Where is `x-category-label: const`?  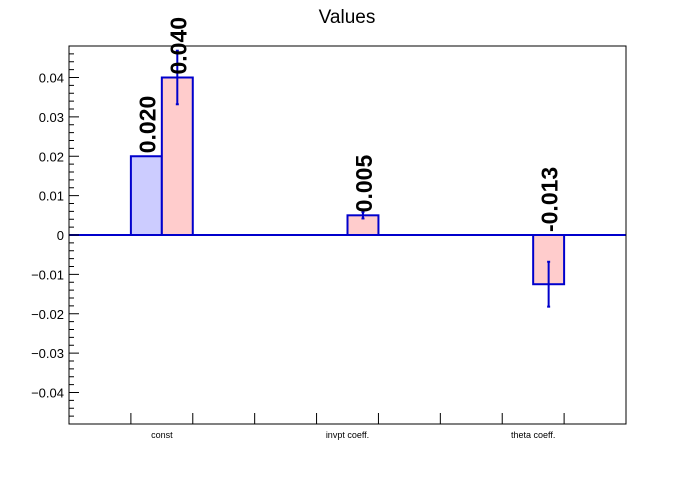
x-category-label: const is located at coordinates (162, 435).